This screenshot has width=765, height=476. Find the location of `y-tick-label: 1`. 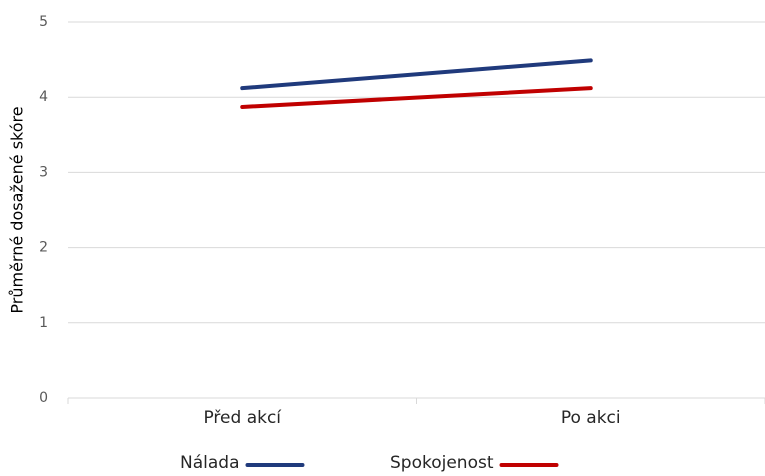

y-tick-label: 1 is located at coordinates (43, 323).